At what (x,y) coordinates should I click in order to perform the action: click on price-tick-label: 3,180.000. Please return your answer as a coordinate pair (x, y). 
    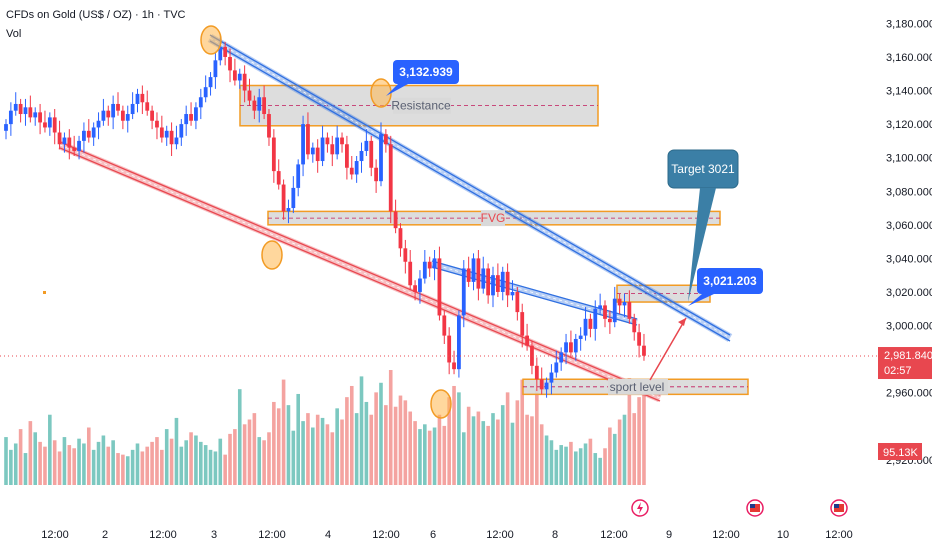
    Looking at the image, I should click on (909, 24).